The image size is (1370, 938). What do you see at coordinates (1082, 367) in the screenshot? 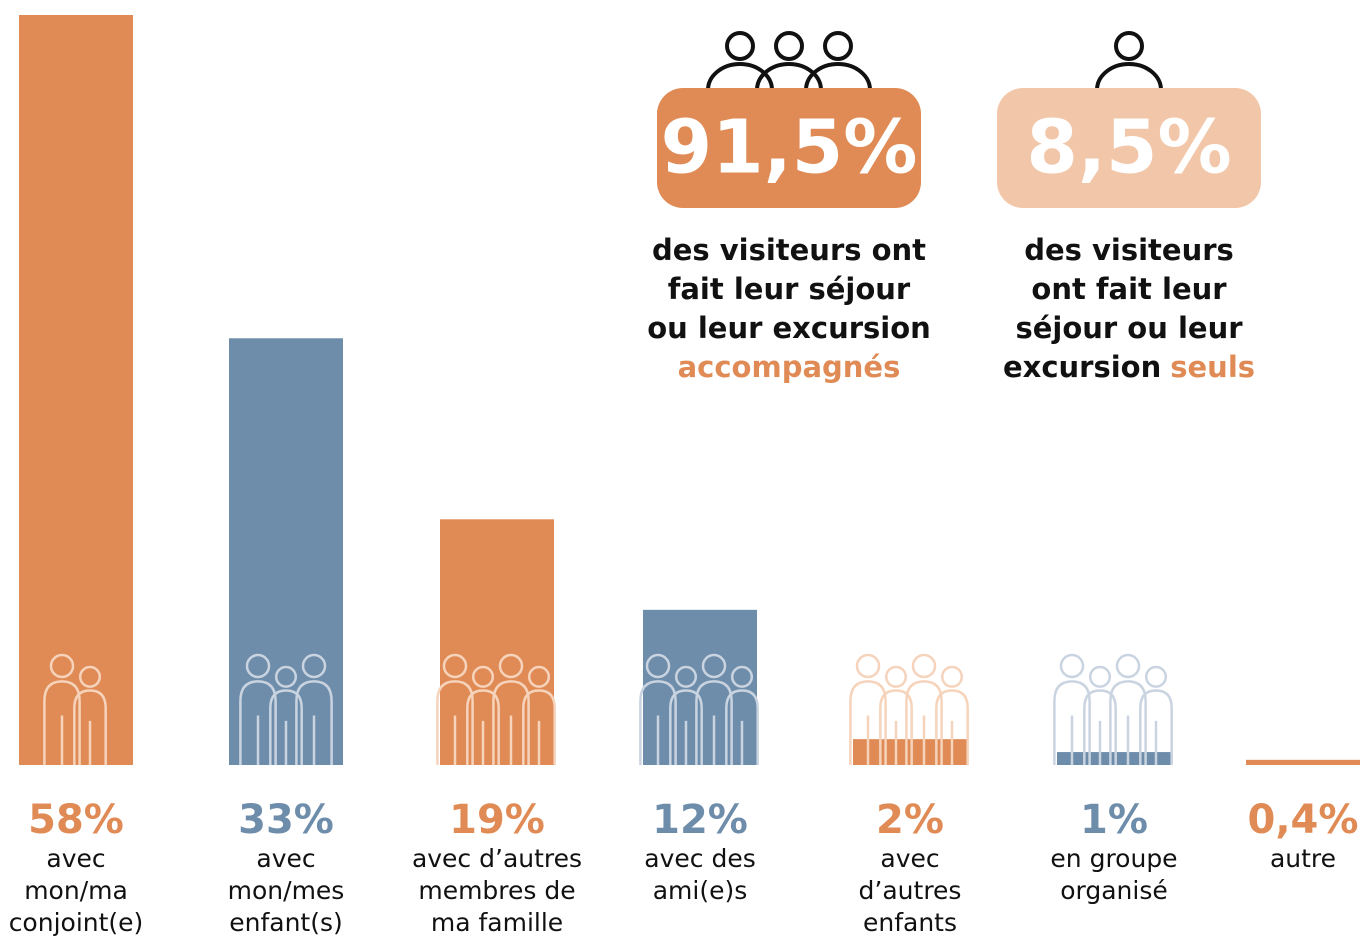
I see `callout-segment: excursion` at bounding box center [1082, 367].